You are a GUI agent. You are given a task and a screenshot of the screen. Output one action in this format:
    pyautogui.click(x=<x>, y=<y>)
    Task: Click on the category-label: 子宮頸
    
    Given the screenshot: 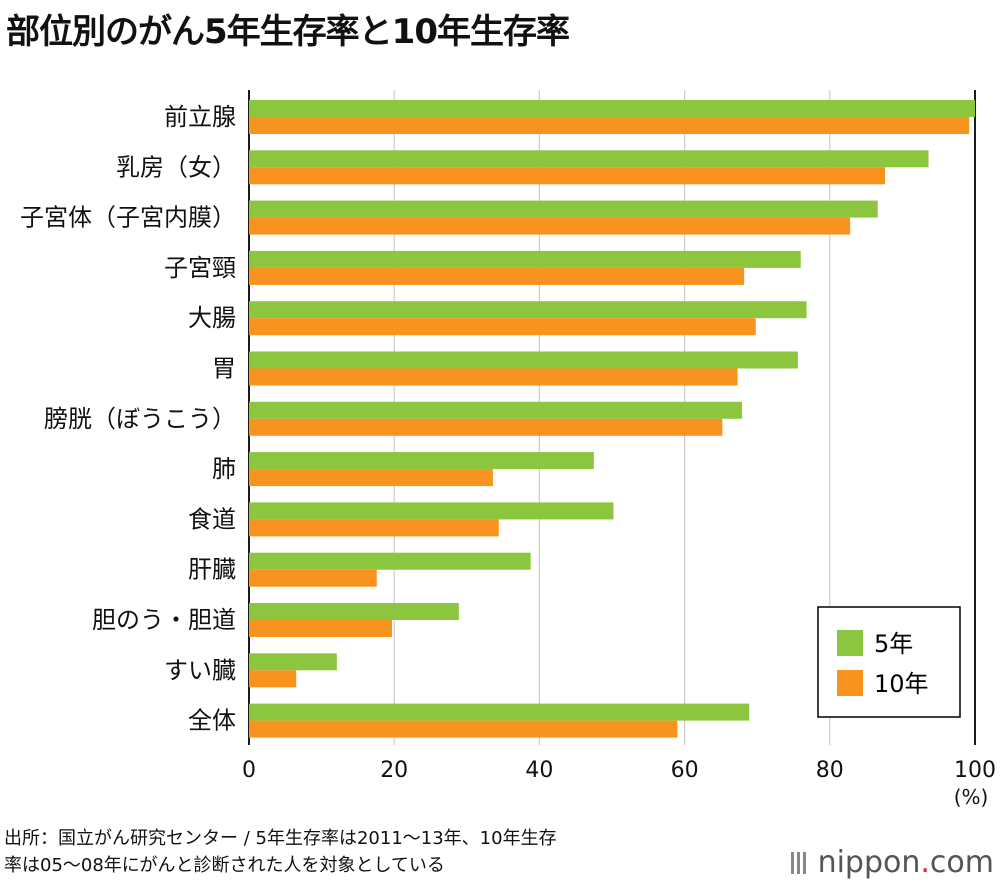 What is the action you would take?
    pyautogui.click(x=200, y=268)
    